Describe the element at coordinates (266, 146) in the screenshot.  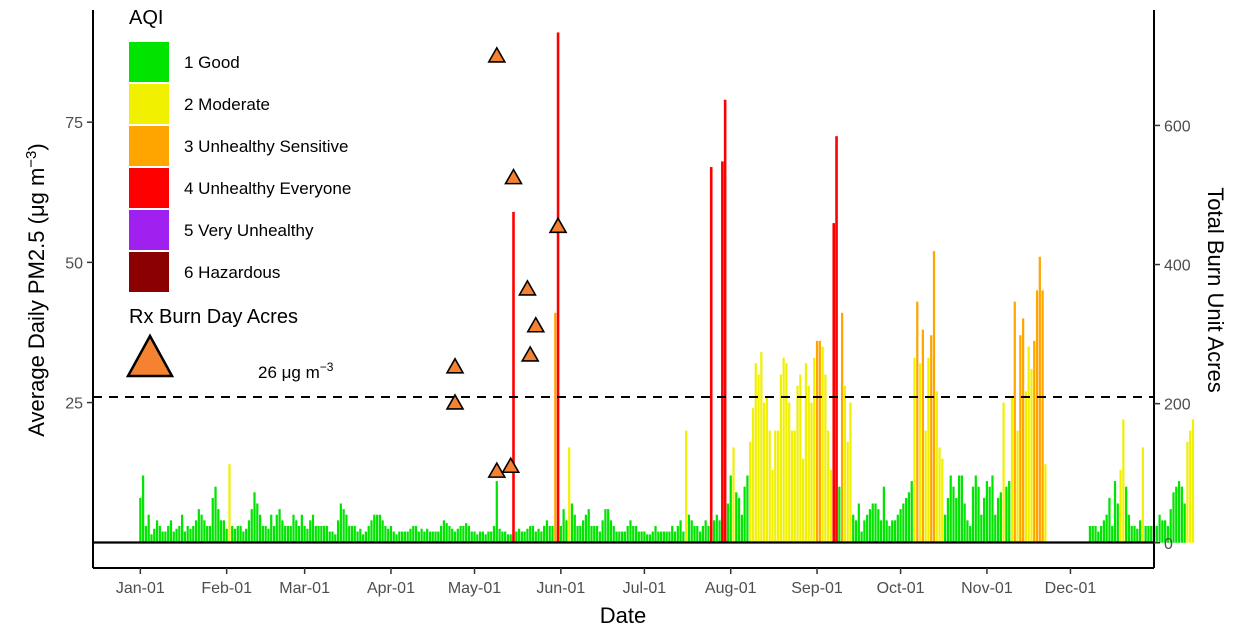
I see `legend-label: 3 Unhealthy Sensitive` at that location.